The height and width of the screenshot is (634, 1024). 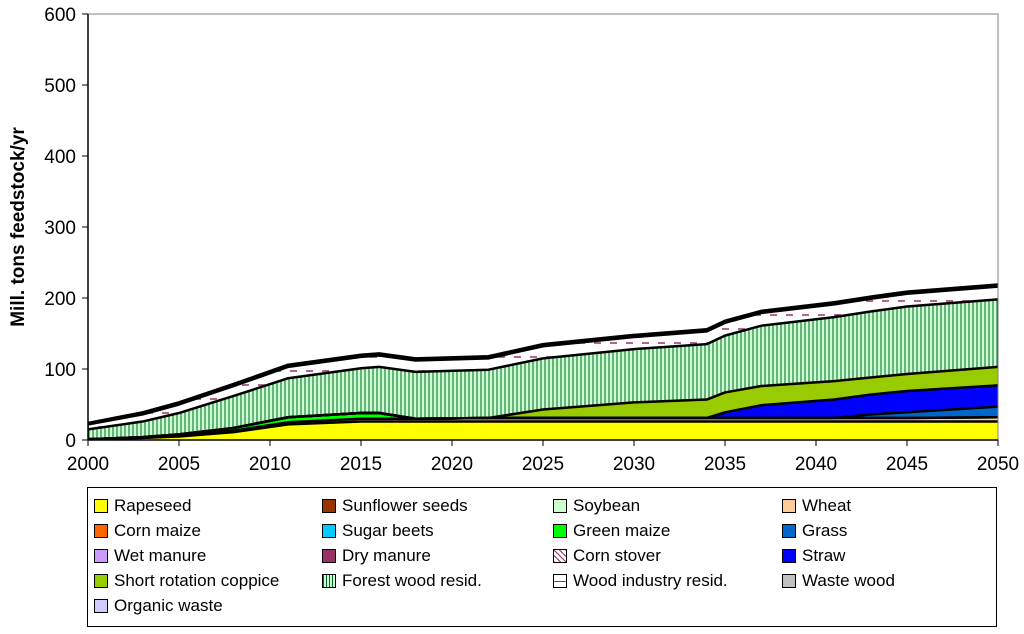 What do you see at coordinates (622, 530) in the screenshot?
I see `legend-label: Green maize` at bounding box center [622, 530].